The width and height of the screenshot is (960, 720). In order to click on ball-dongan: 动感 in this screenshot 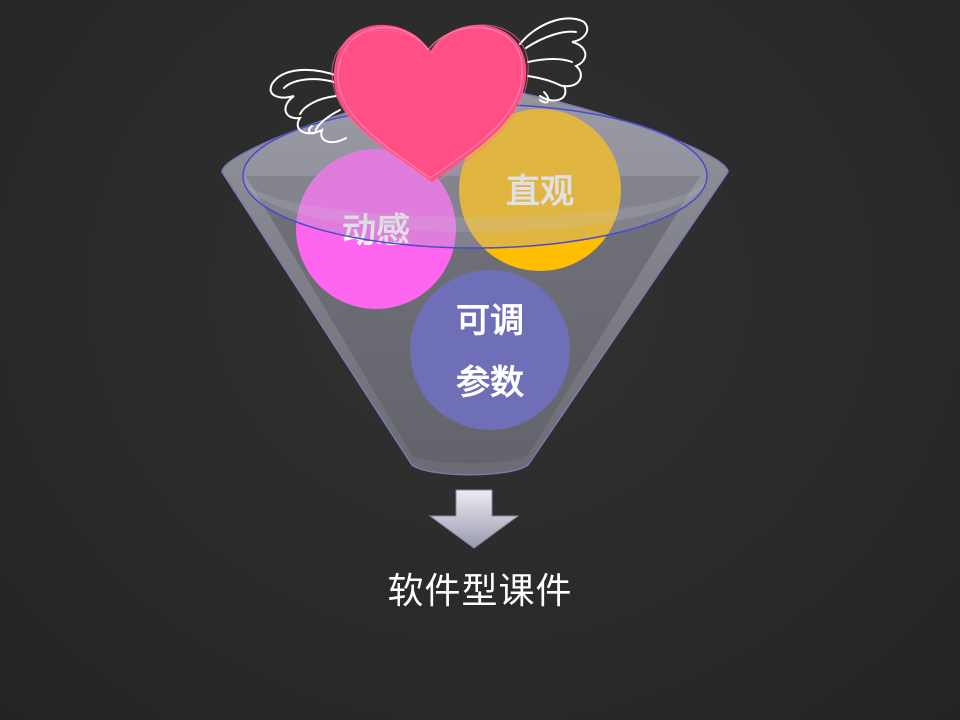, I will do `click(376, 229)`.